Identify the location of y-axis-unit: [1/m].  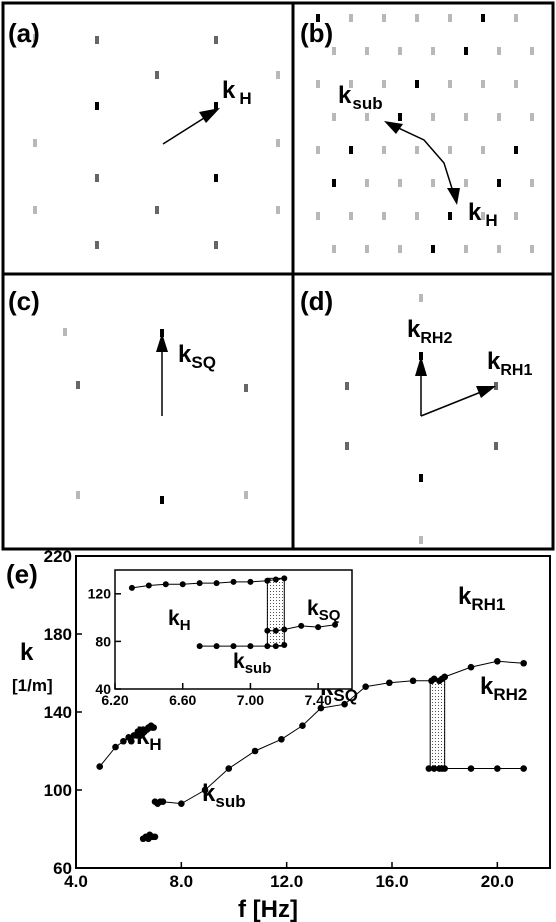
(32, 685).